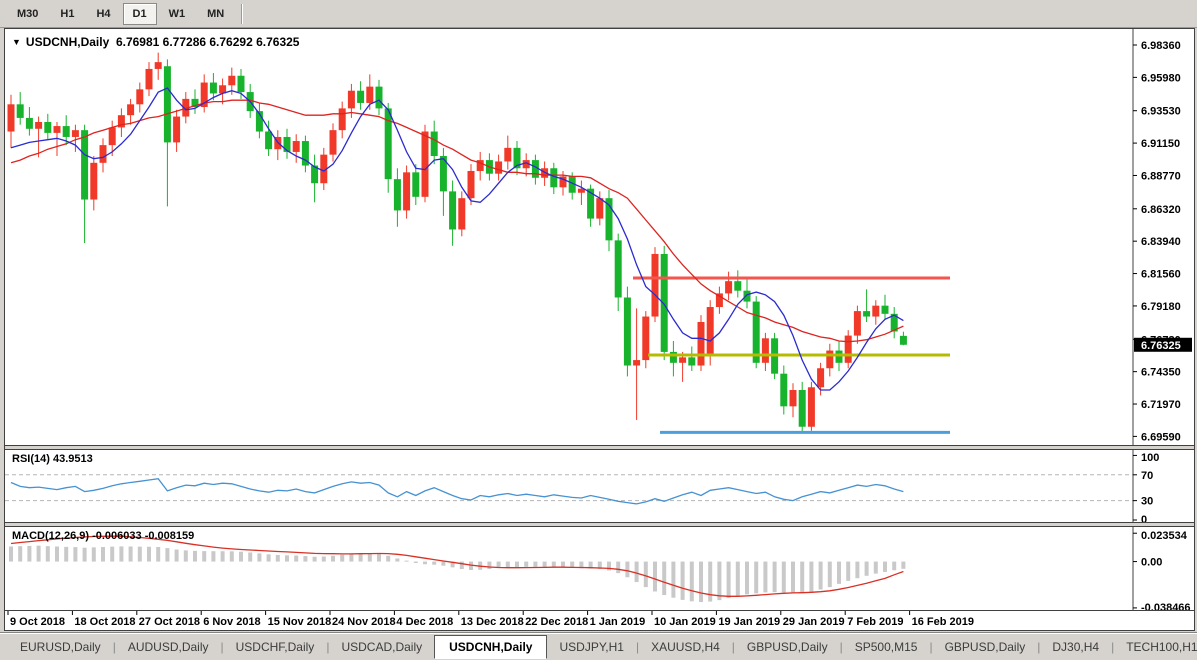 The height and width of the screenshot is (660, 1197). I want to click on price-axis-label: 6.69590, so click(1161, 437).